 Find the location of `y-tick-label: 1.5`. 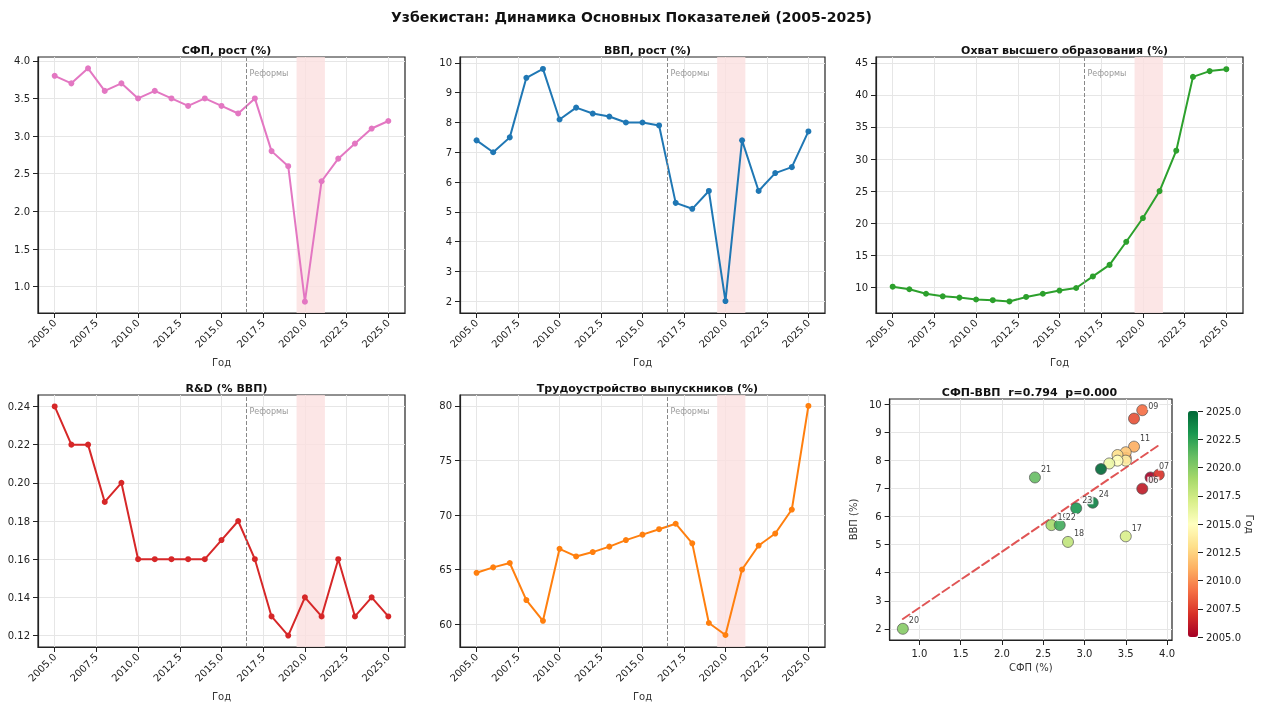

y-tick-label: 1.5 is located at coordinates (22, 249).